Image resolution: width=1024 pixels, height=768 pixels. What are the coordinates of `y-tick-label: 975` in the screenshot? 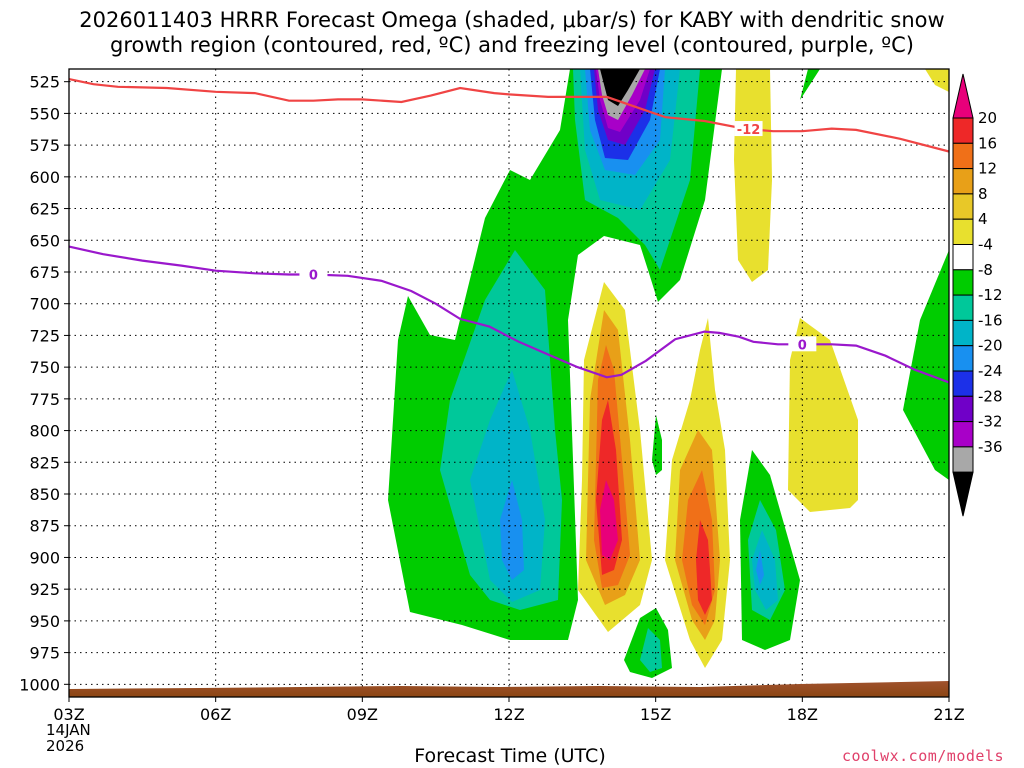 It's located at (44, 653).